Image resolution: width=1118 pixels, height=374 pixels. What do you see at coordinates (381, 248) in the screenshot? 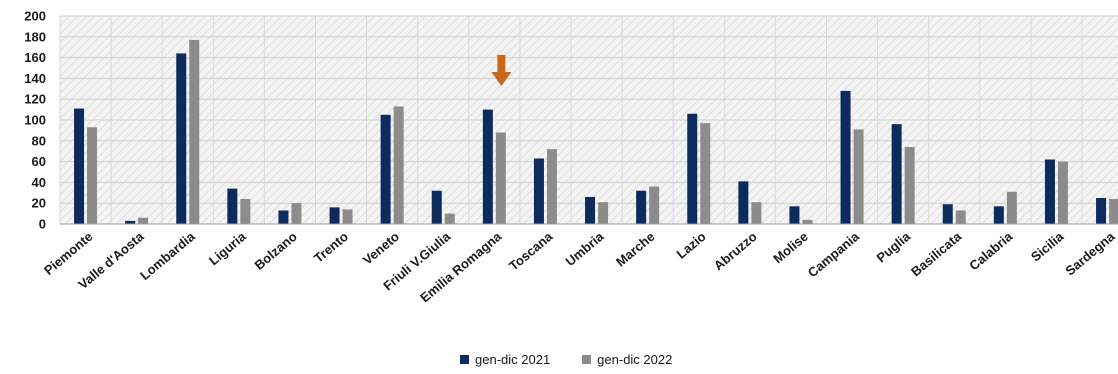
I see `x-tick-label: Veneto` at bounding box center [381, 248].